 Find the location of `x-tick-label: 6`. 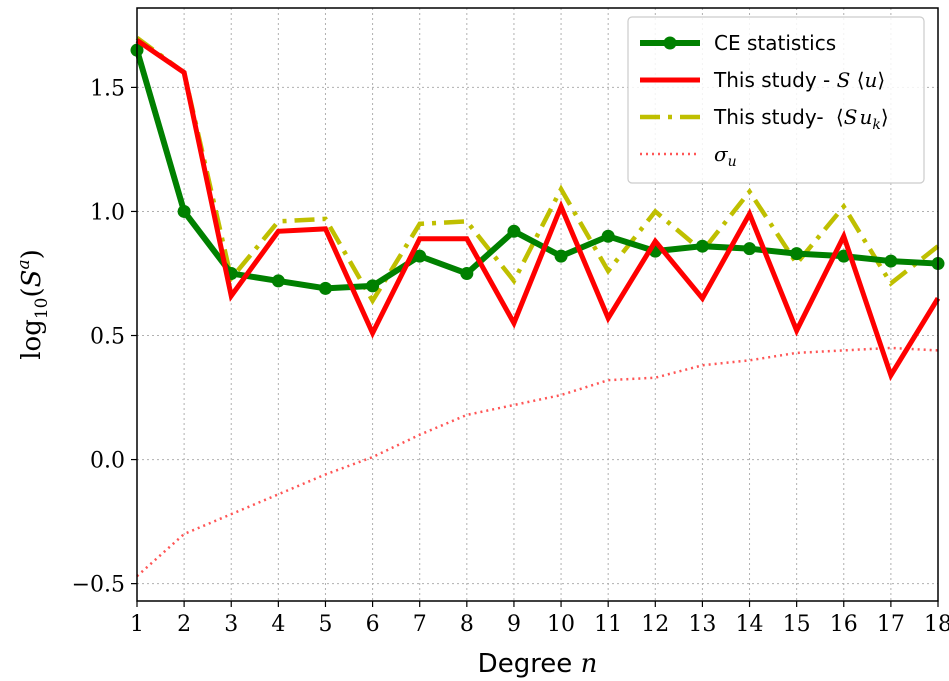

x-tick-label: 6 is located at coordinates (373, 624).